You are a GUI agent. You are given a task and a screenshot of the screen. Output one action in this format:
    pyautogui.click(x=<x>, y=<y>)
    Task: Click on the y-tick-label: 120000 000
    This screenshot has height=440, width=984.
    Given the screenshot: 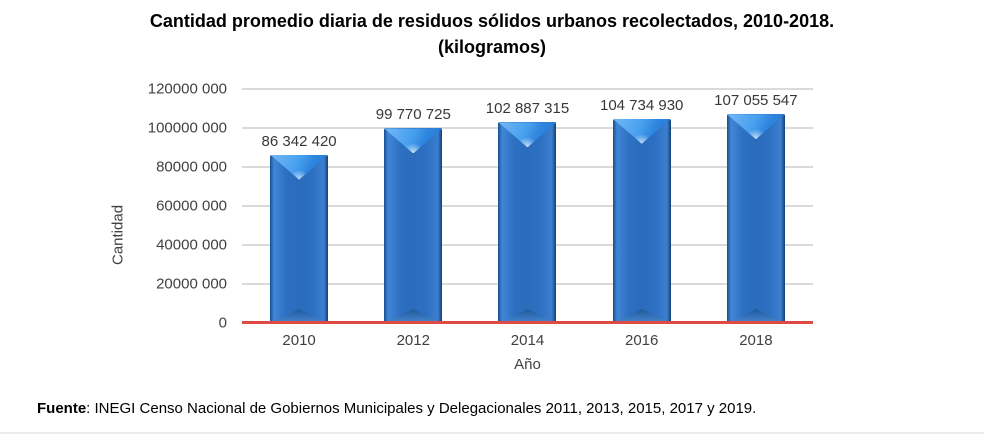 What is the action you would take?
    pyautogui.click(x=187, y=89)
    